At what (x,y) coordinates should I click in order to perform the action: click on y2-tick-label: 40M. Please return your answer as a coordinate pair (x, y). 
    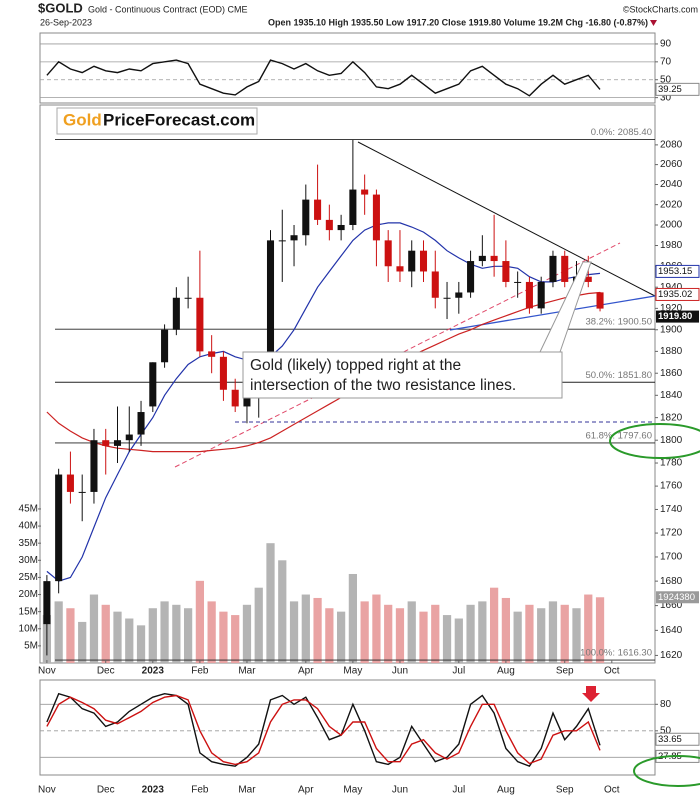
    Looking at the image, I should click on (28, 526).